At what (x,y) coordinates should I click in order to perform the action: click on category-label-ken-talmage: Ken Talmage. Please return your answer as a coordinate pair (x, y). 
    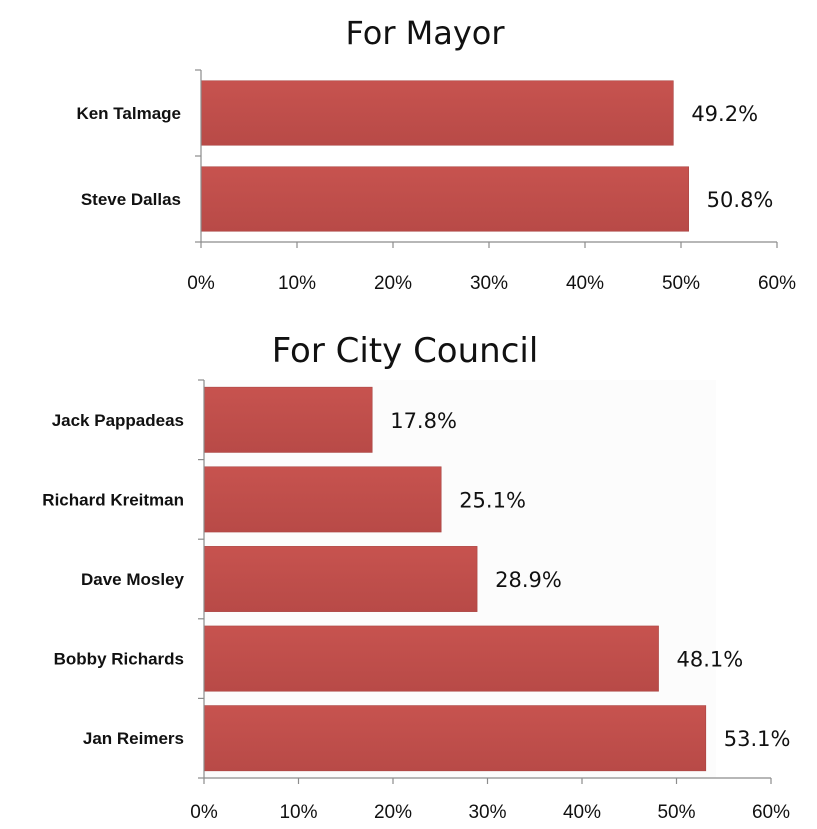
    Looking at the image, I should click on (128, 113).